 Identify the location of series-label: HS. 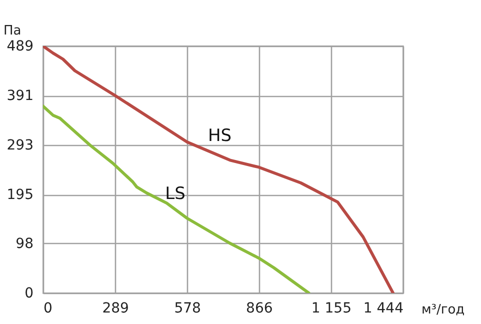
(220, 136).